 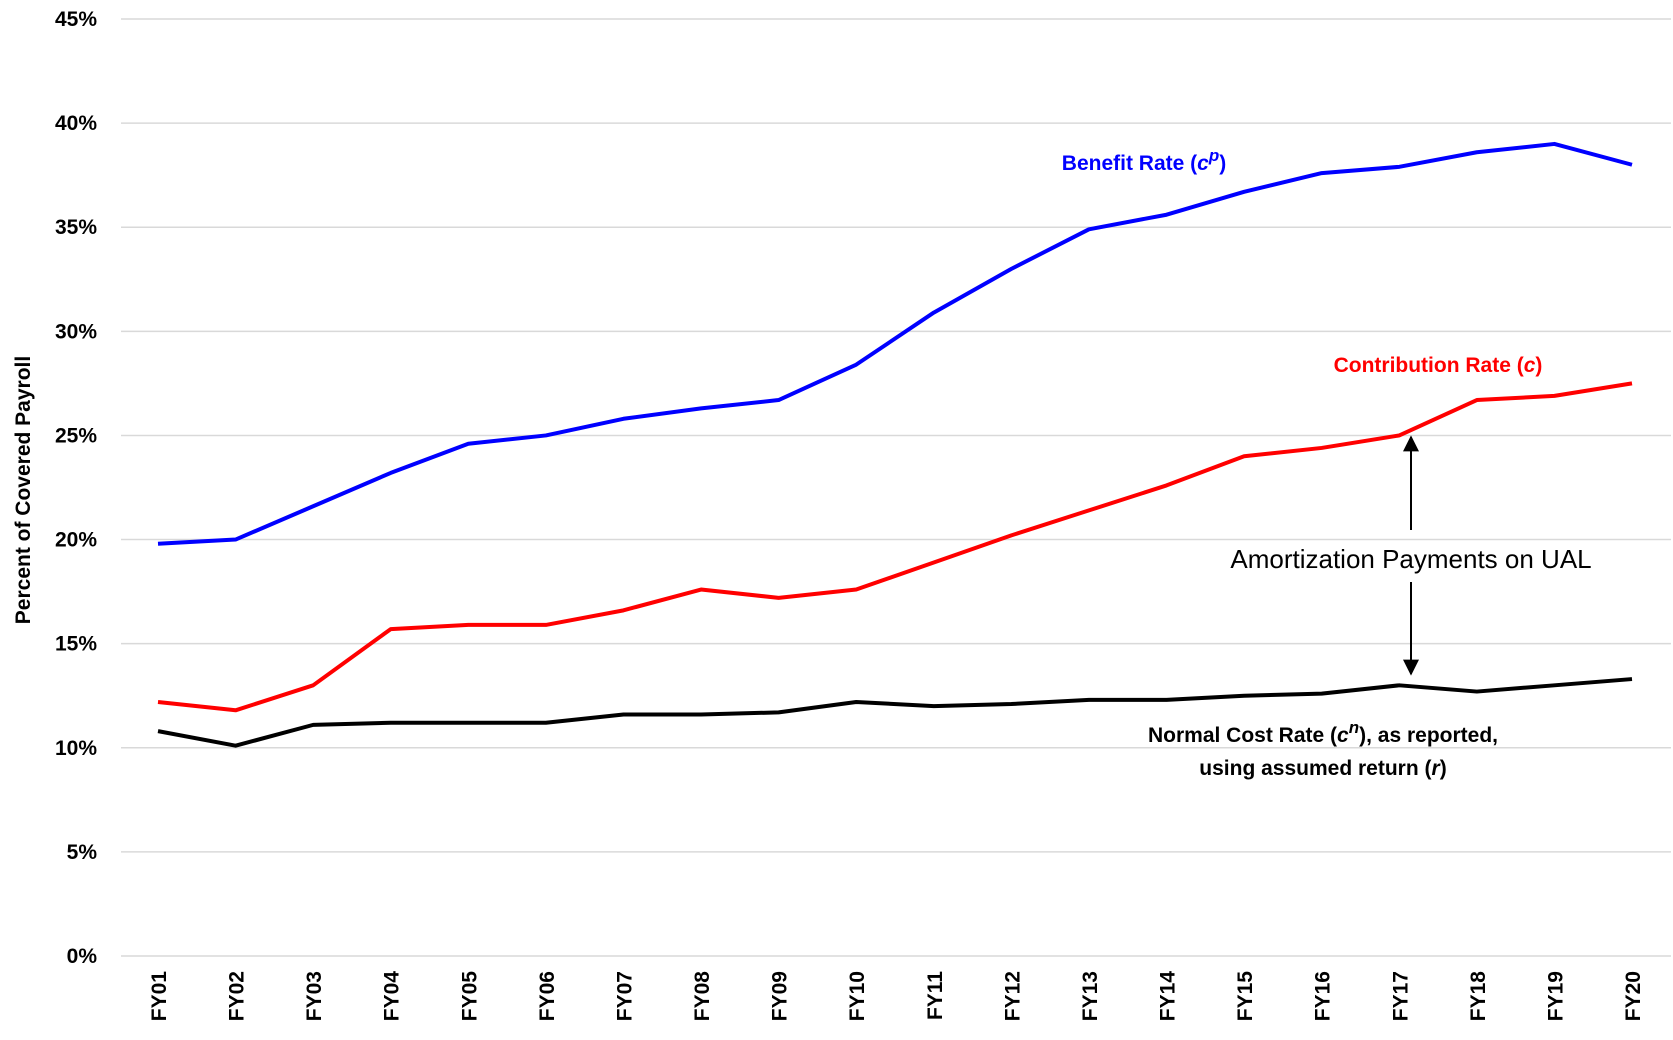 What do you see at coordinates (237, 996) in the screenshot?
I see `x-tick-label: FY02` at bounding box center [237, 996].